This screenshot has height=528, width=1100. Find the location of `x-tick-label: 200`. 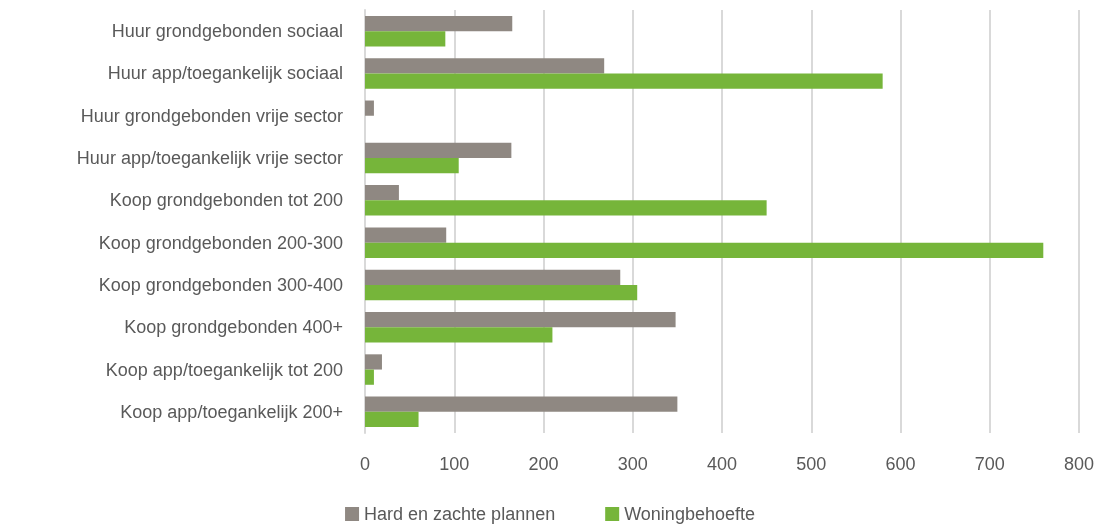

x-tick-label: 200 is located at coordinates (543, 464).